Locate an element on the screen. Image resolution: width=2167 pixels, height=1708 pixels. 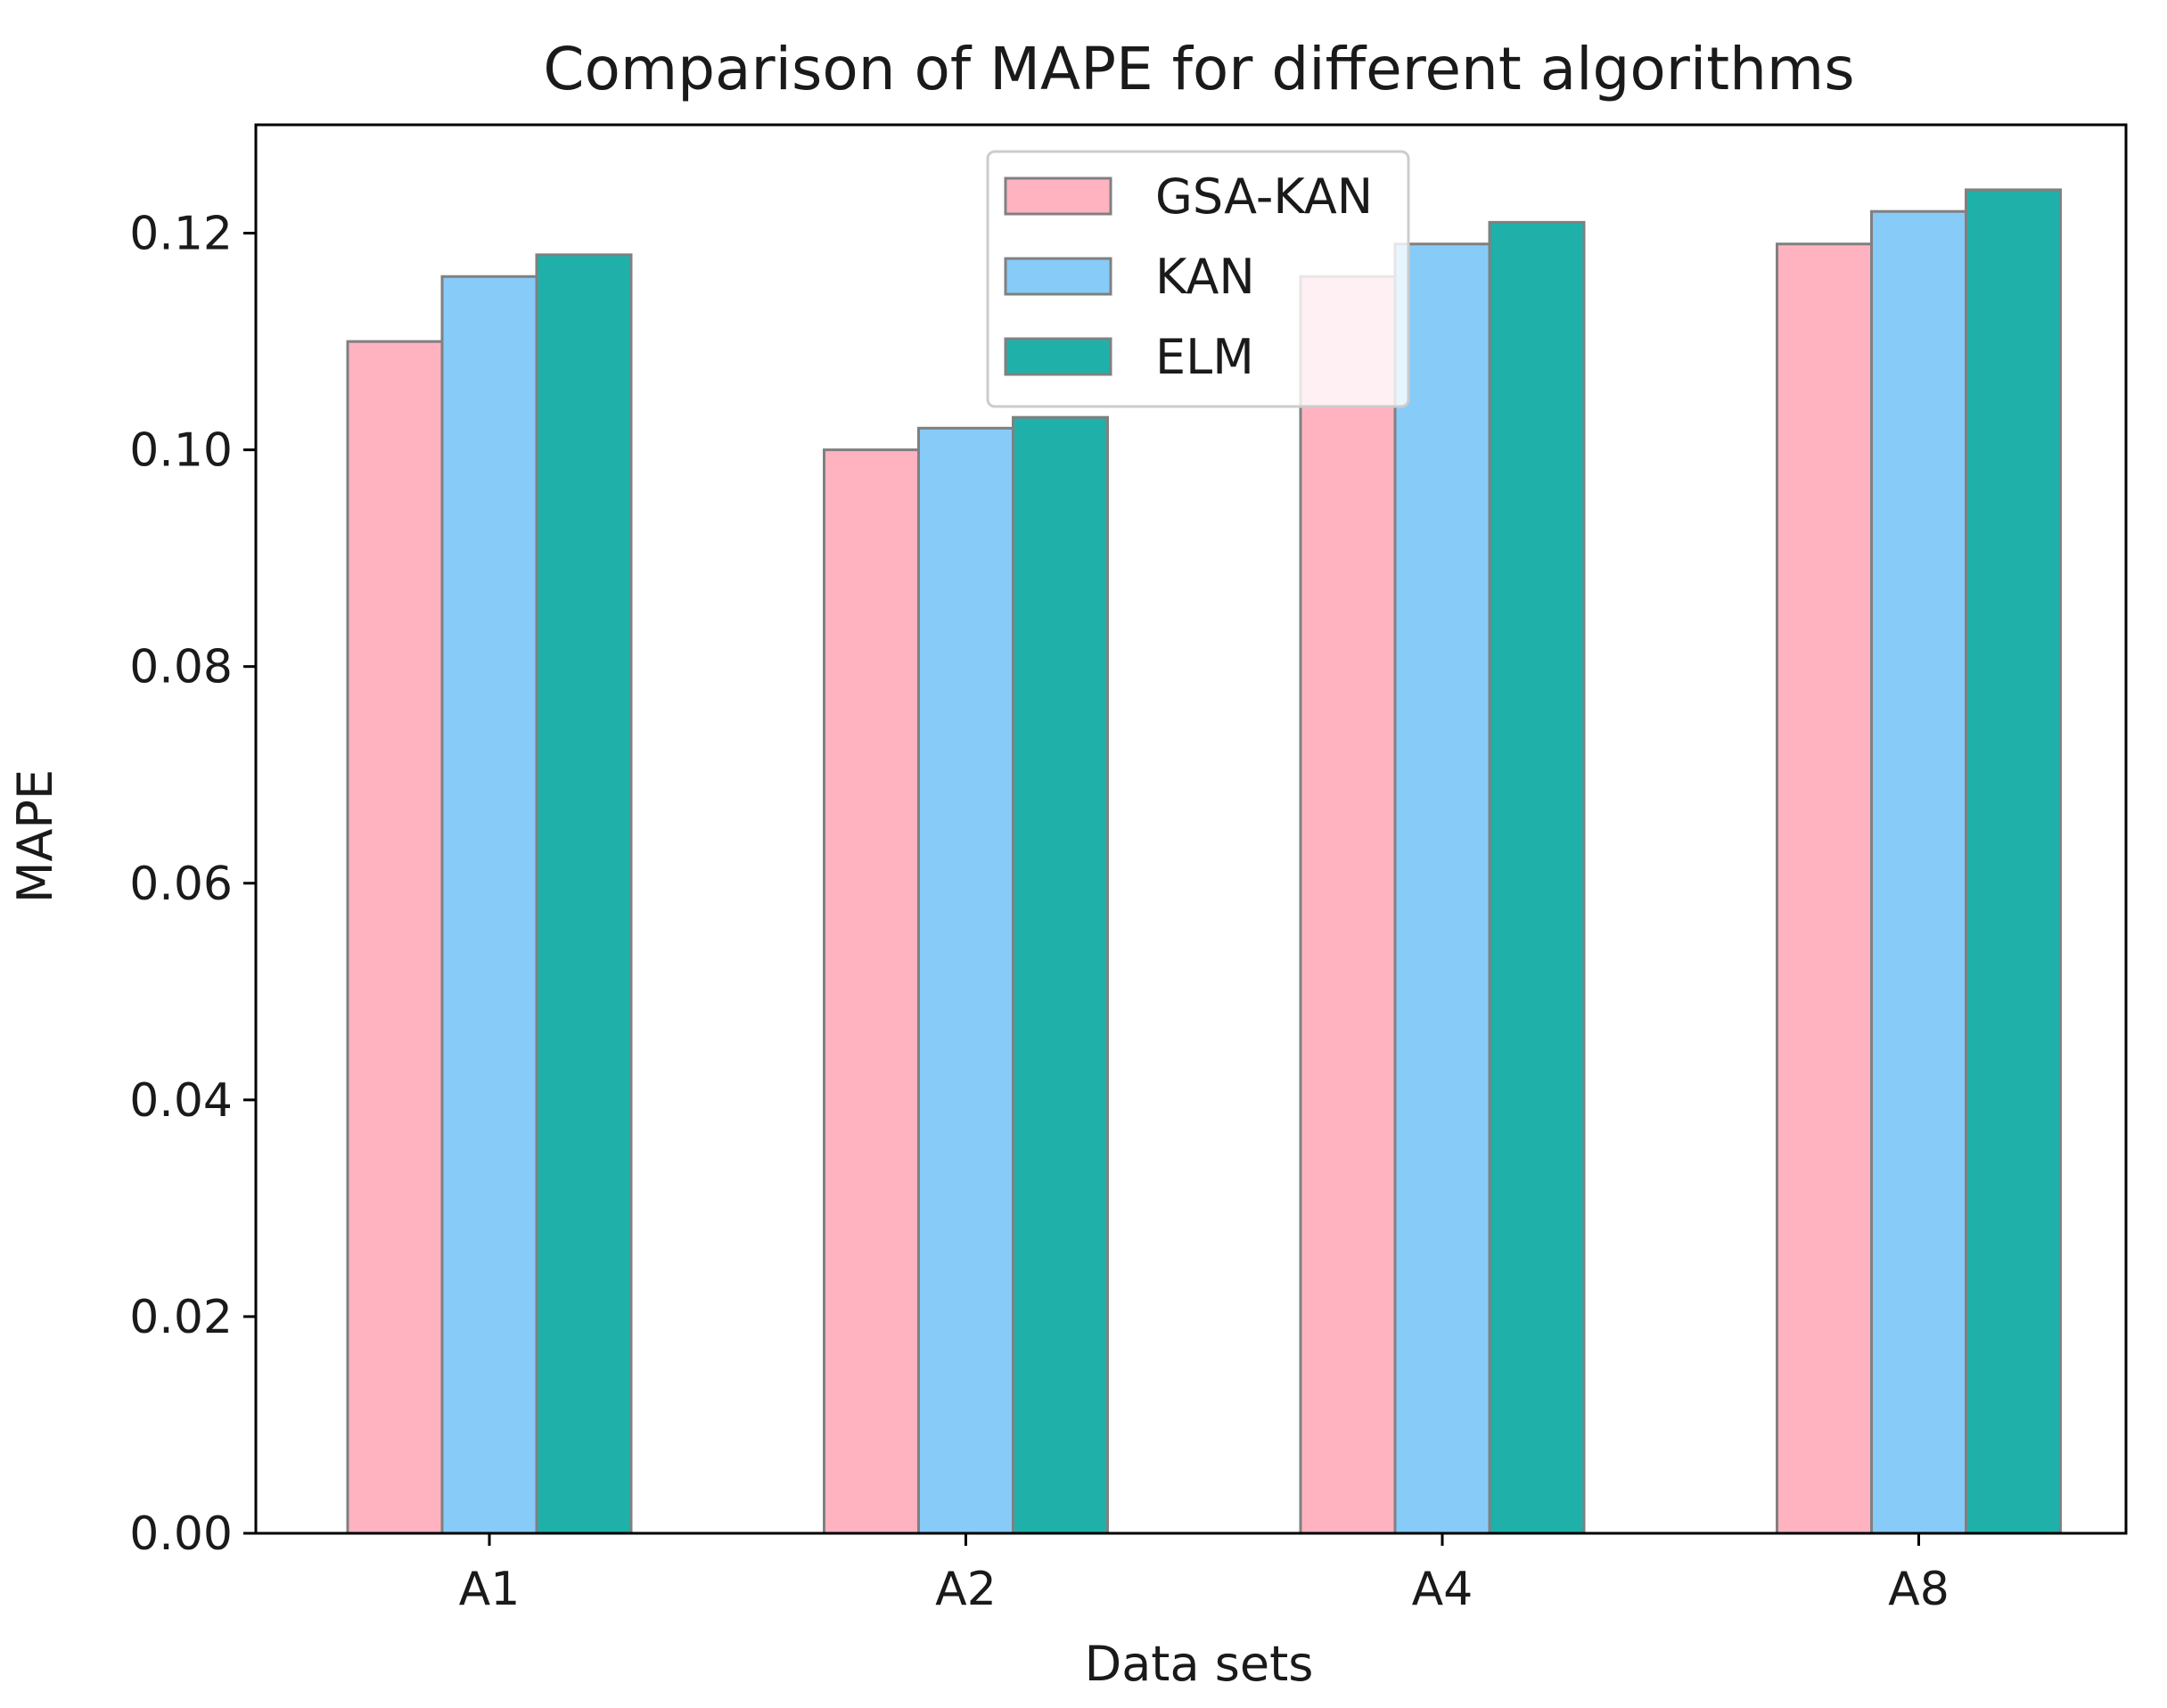
bar-gsa-kan-a8 is located at coordinates (1824, 888).